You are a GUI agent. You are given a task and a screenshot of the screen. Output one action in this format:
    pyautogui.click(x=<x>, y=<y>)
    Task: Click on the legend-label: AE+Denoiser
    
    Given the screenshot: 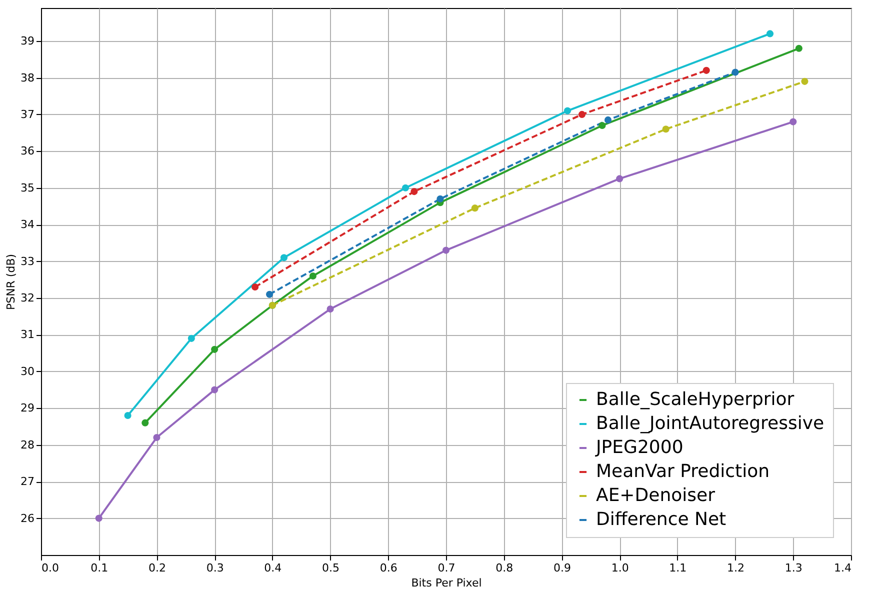 What is the action you would take?
    pyautogui.click(x=656, y=495)
    